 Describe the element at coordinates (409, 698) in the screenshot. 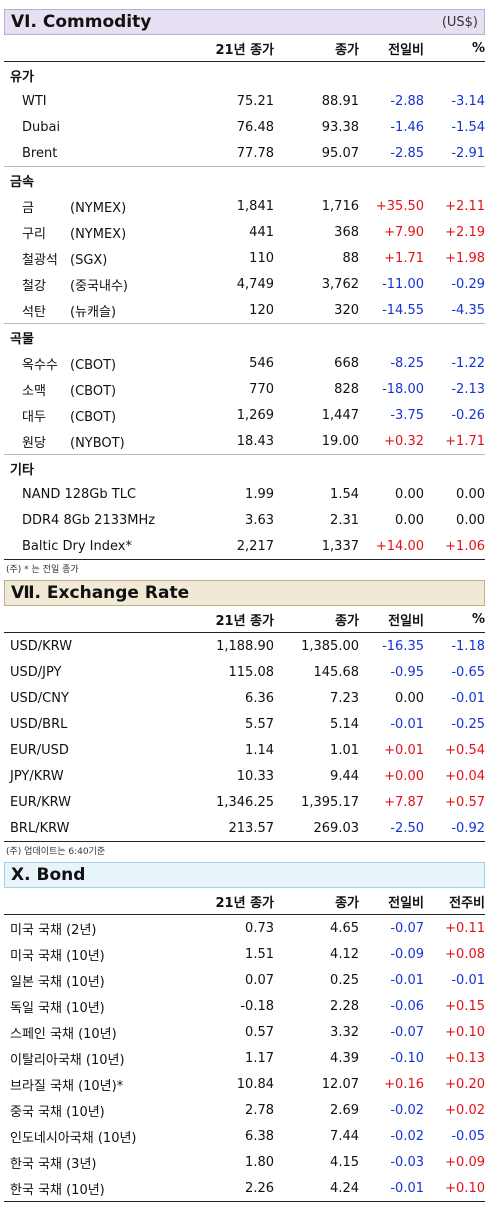

I see `change-value: 0.00` at that location.